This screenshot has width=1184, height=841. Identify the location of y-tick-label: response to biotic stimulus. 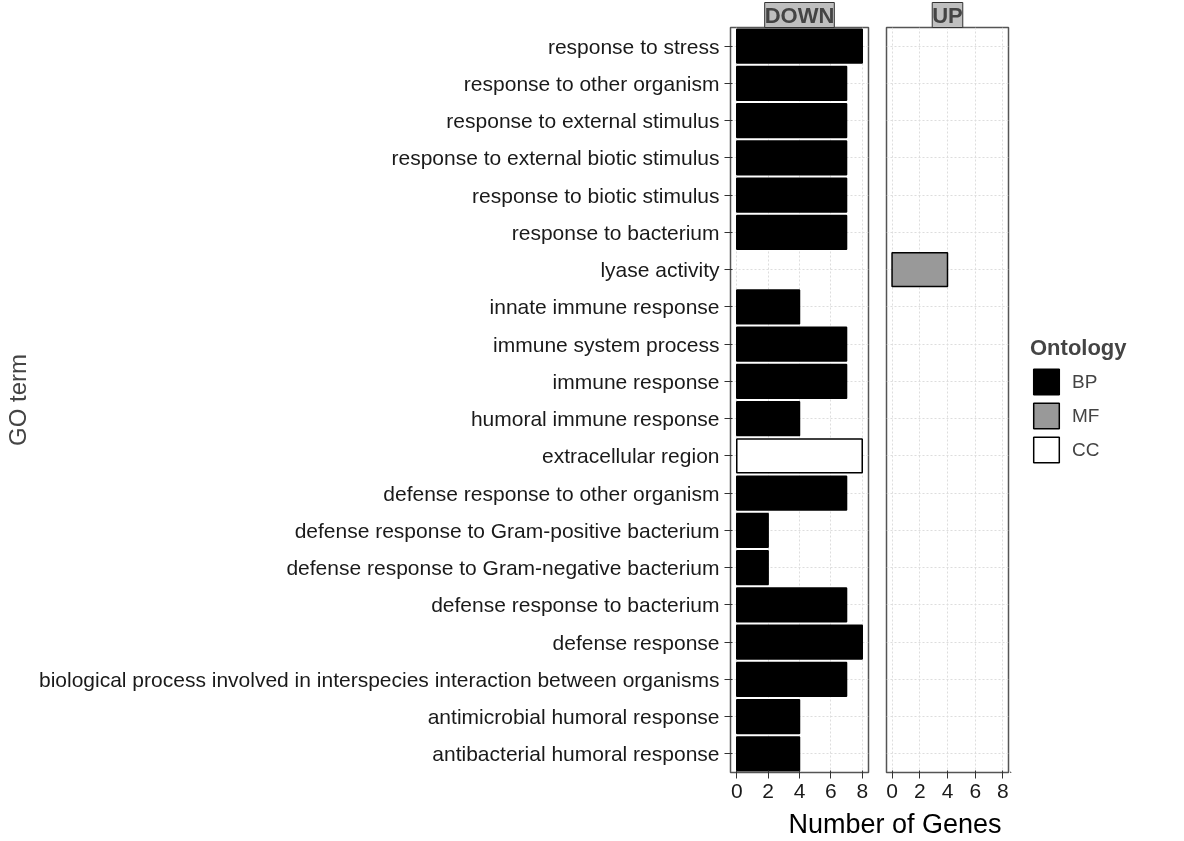
(596, 195).